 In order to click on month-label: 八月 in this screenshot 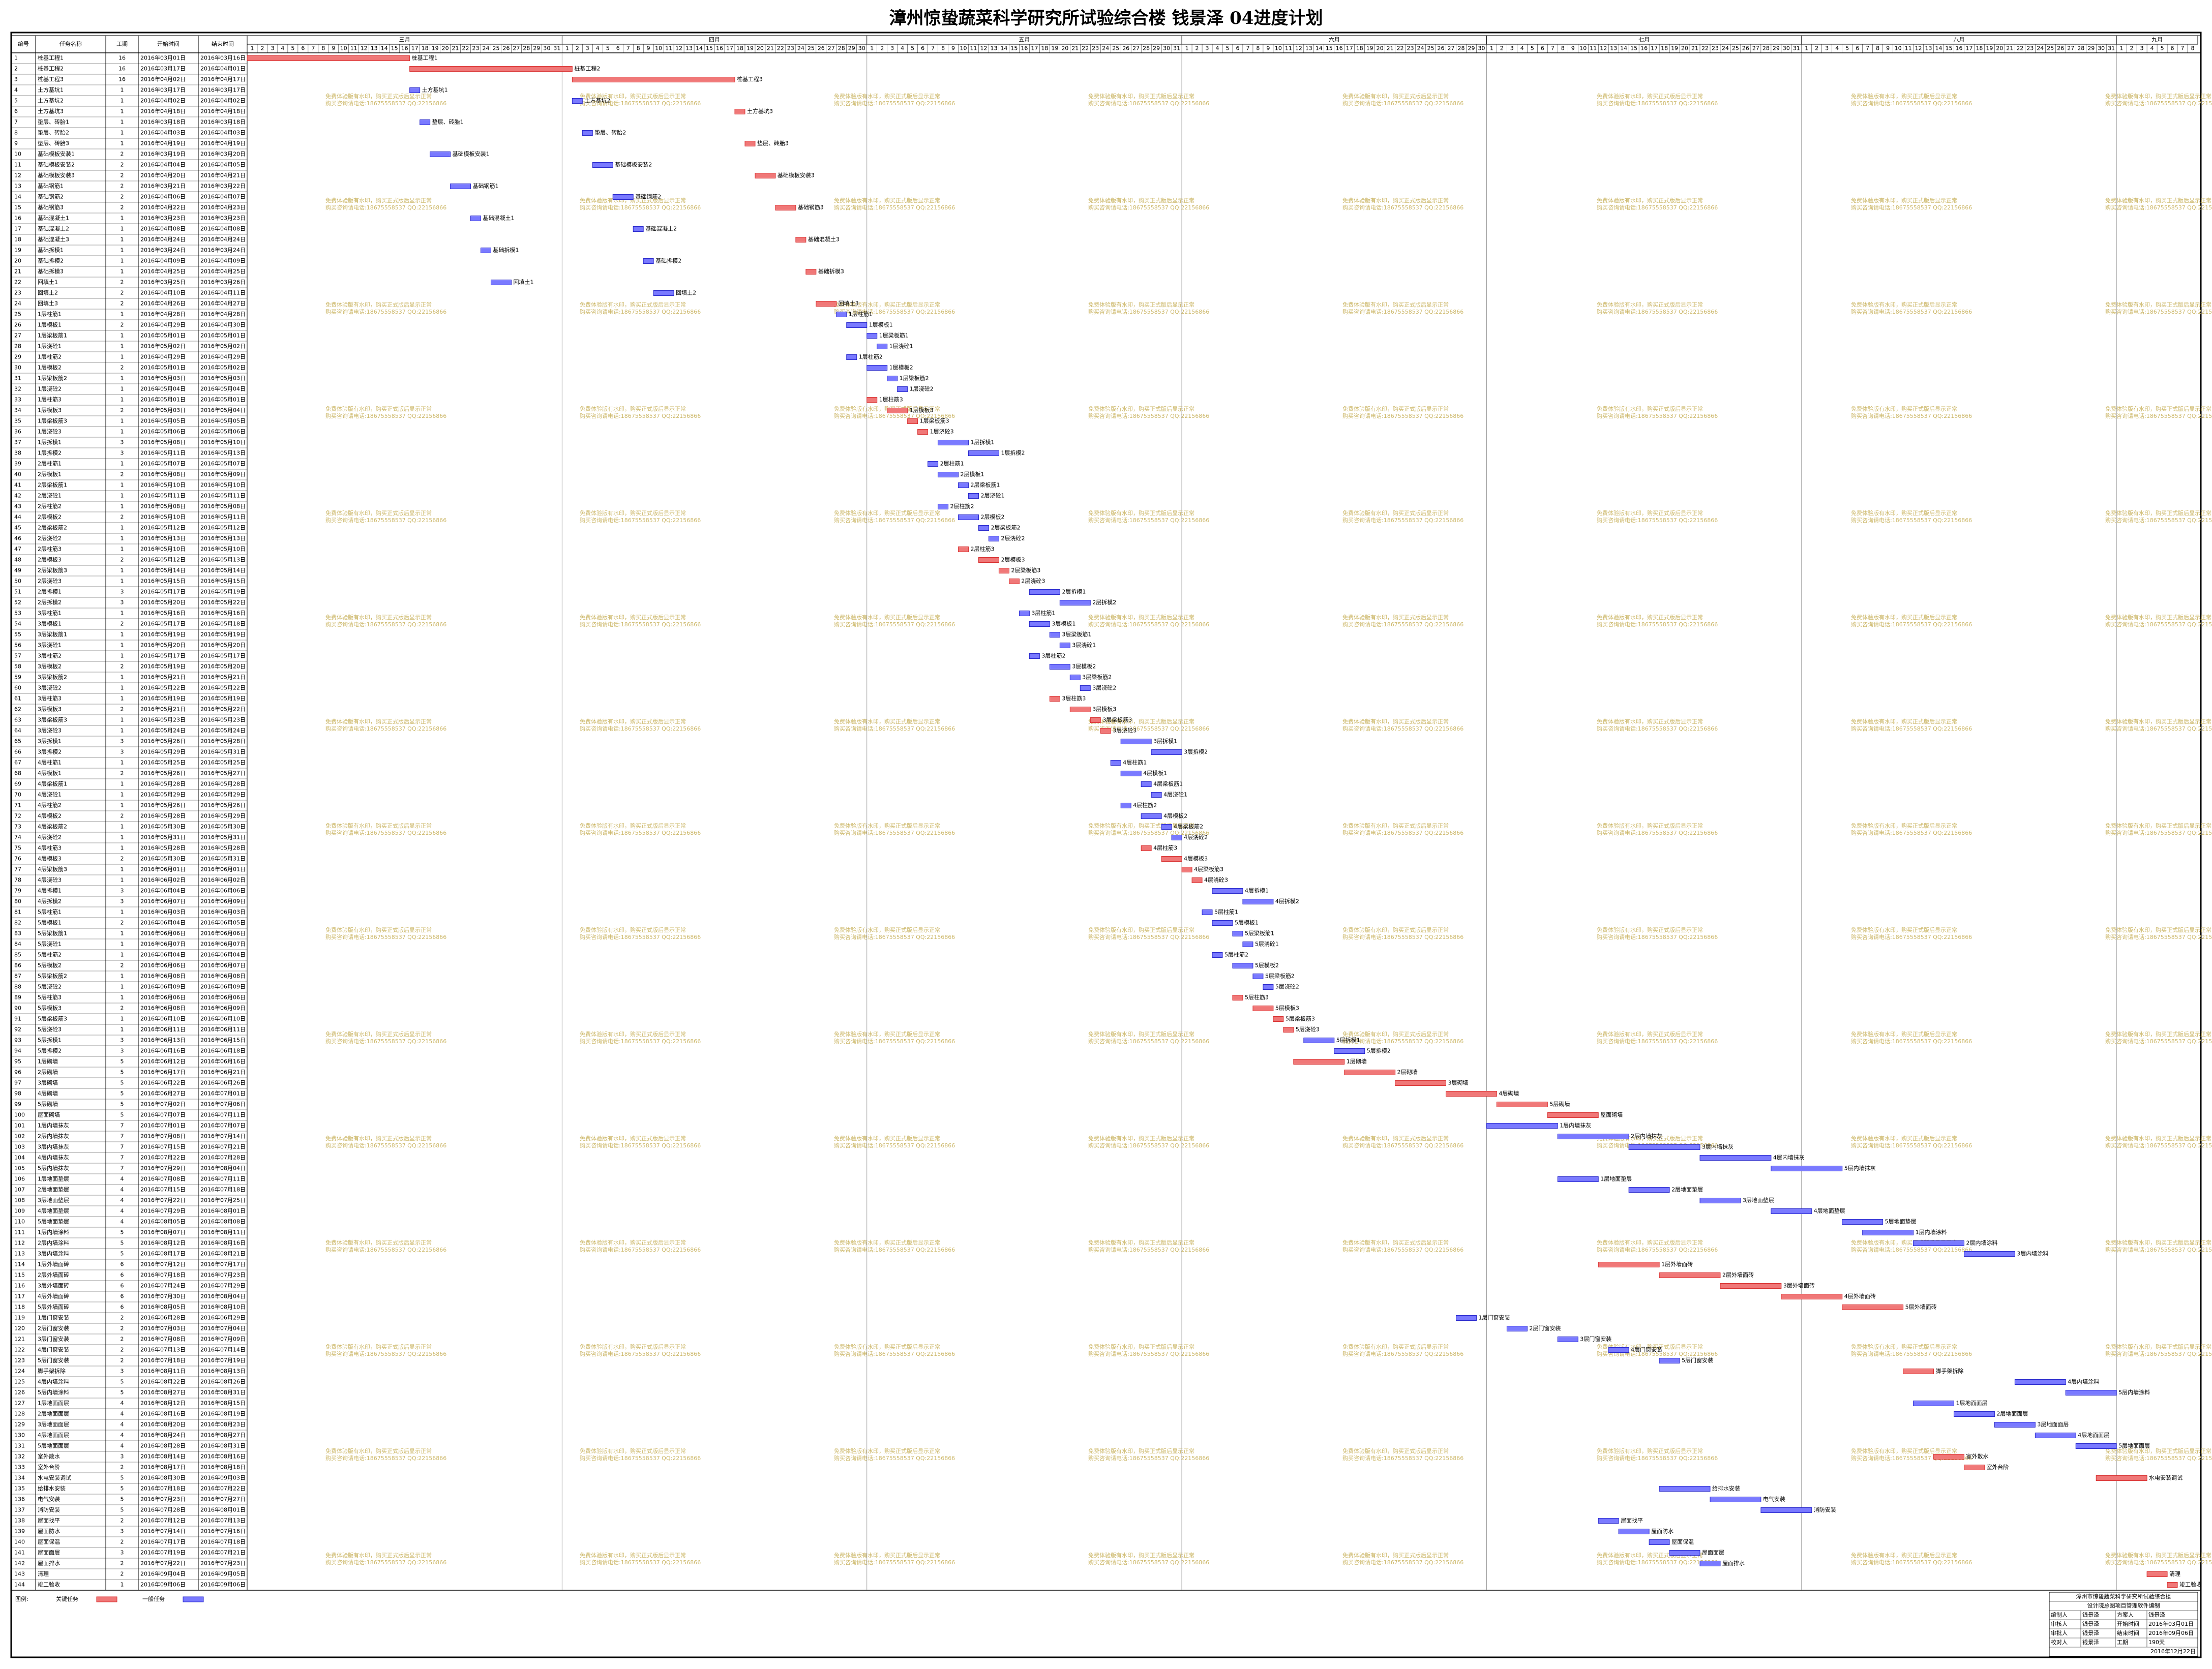, I will do `click(1959, 40)`.